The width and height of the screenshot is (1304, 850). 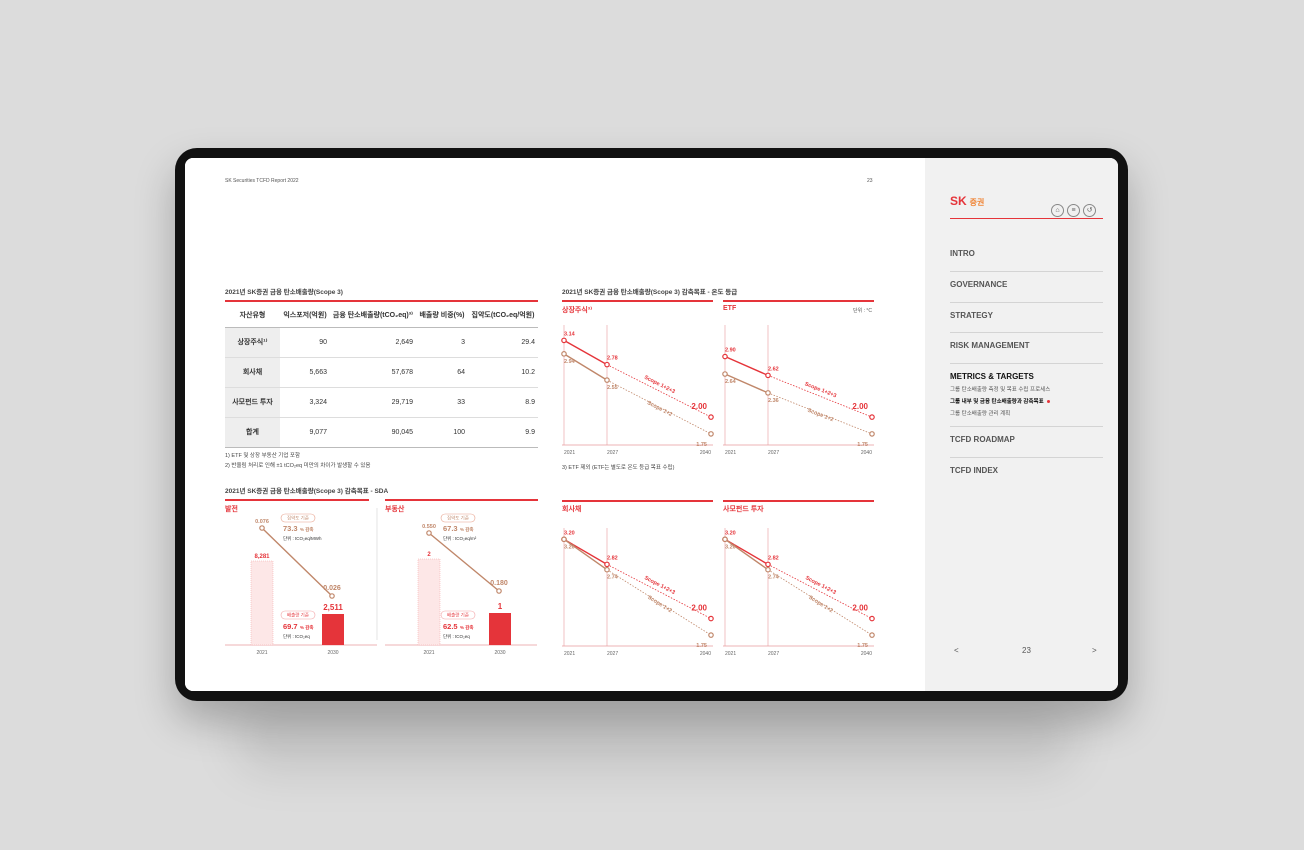 I want to click on cell: 90,045, so click(x=373, y=432).